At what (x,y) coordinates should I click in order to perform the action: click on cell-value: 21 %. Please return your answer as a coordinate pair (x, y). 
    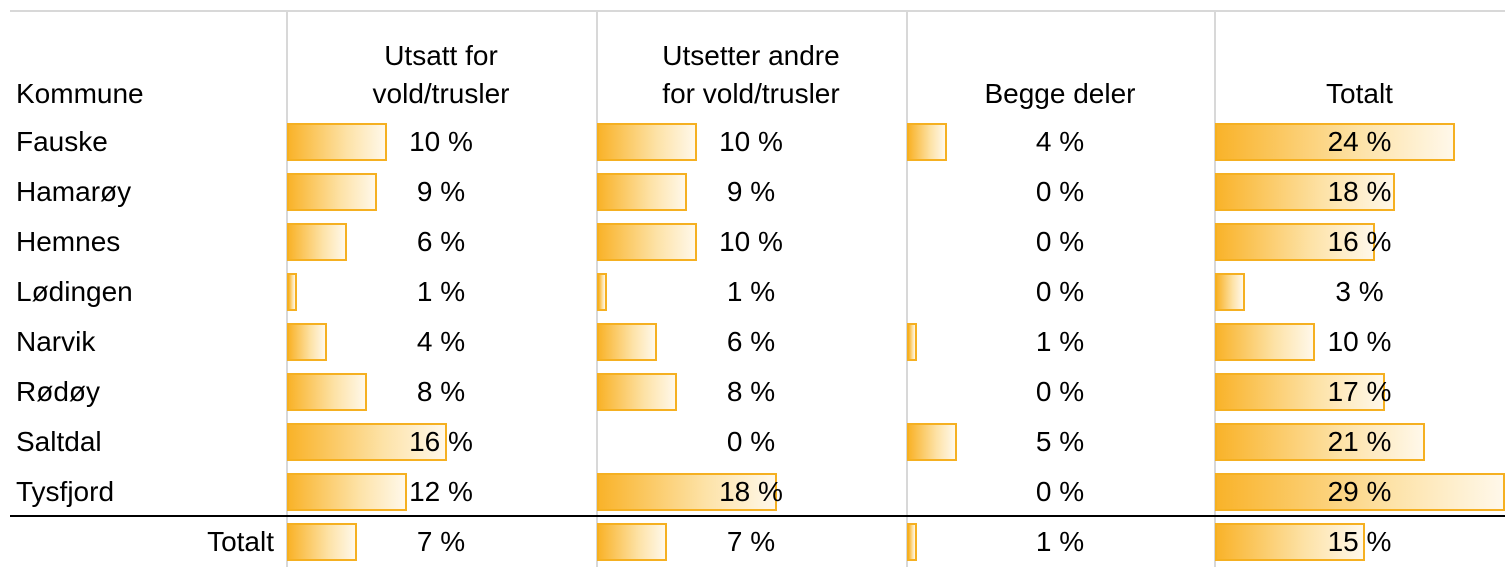
    Looking at the image, I should click on (1359, 441).